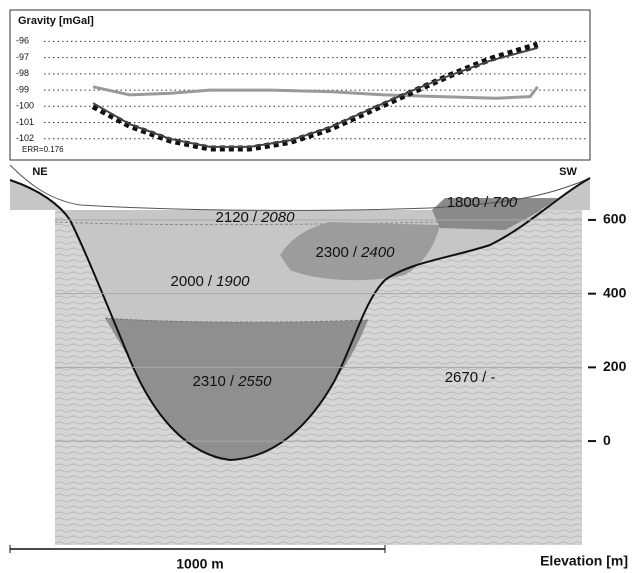  What do you see at coordinates (43, 149) in the screenshot?
I see `annotation: ERR=0.176` at bounding box center [43, 149].